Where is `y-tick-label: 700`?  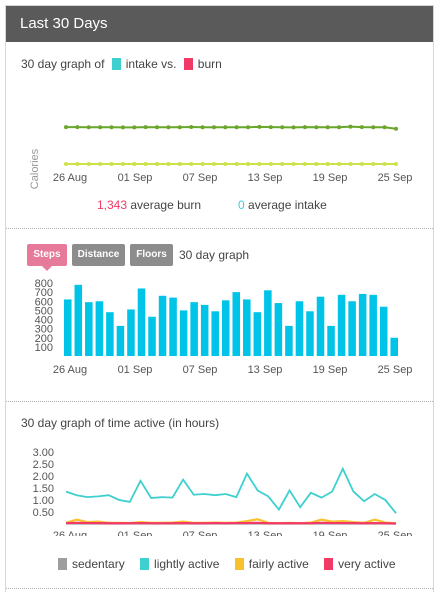 y-tick-label: 700 is located at coordinates (44, 293).